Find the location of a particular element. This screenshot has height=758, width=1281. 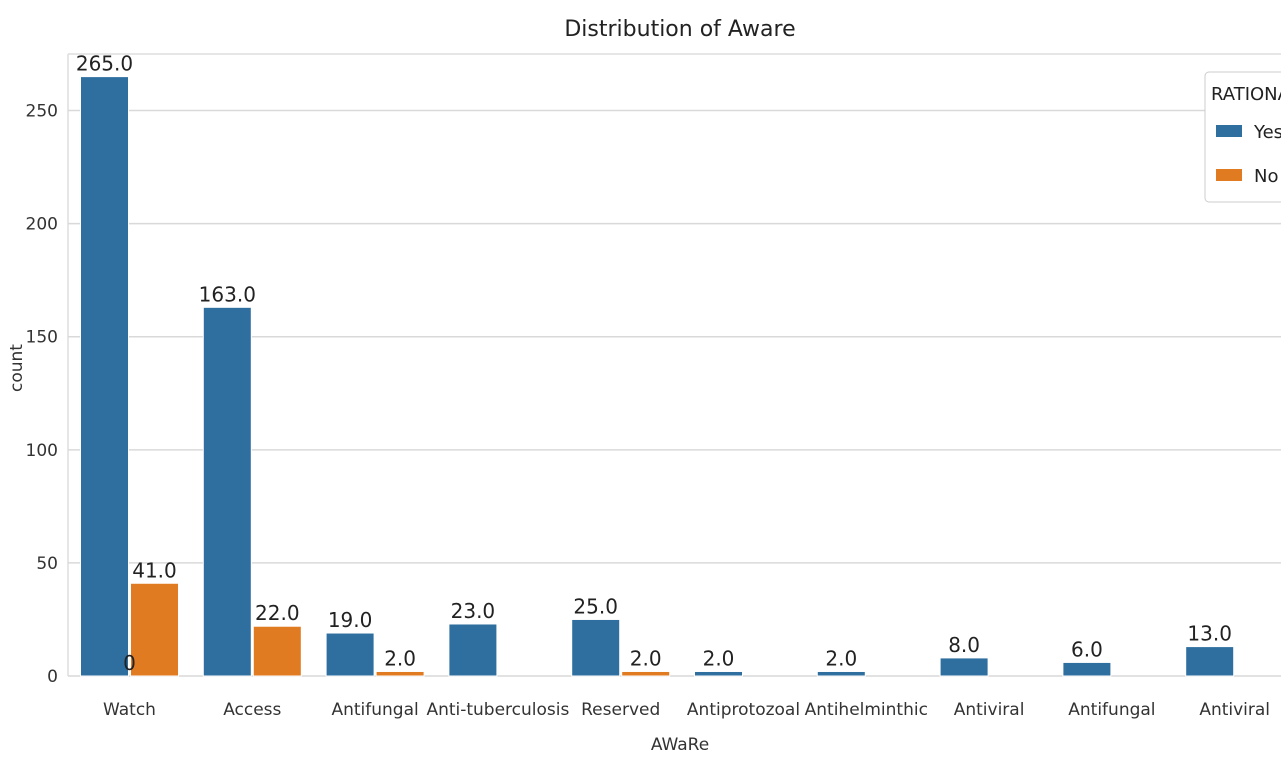

legend-label-no: No is located at coordinates (1266, 176).